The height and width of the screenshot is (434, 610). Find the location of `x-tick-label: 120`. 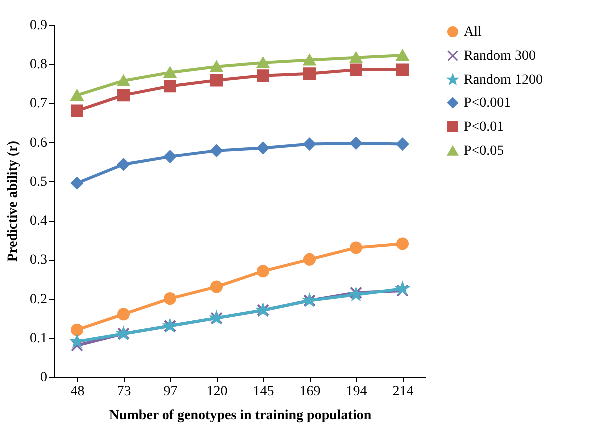

x-tick-label: 120 is located at coordinates (217, 392).